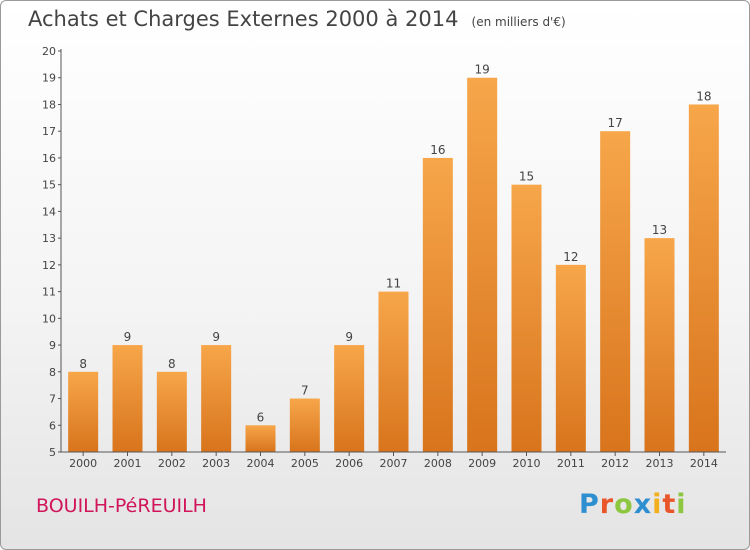  What do you see at coordinates (260, 438) in the screenshot?
I see `bar-2004` at bounding box center [260, 438].